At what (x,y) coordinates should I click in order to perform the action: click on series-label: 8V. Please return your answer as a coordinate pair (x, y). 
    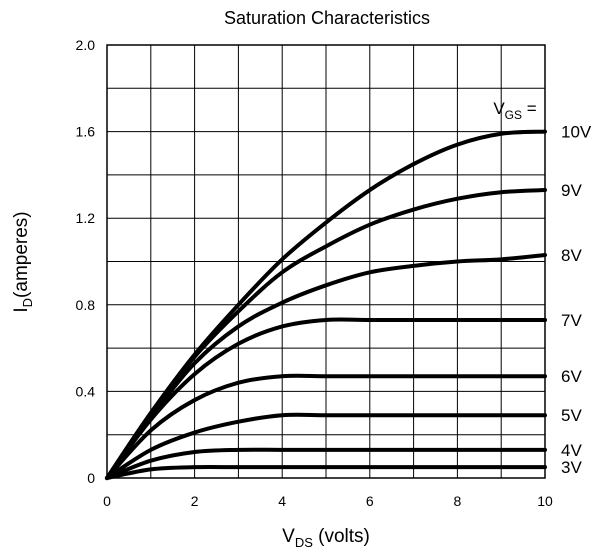
    Looking at the image, I should click on (571, 255).